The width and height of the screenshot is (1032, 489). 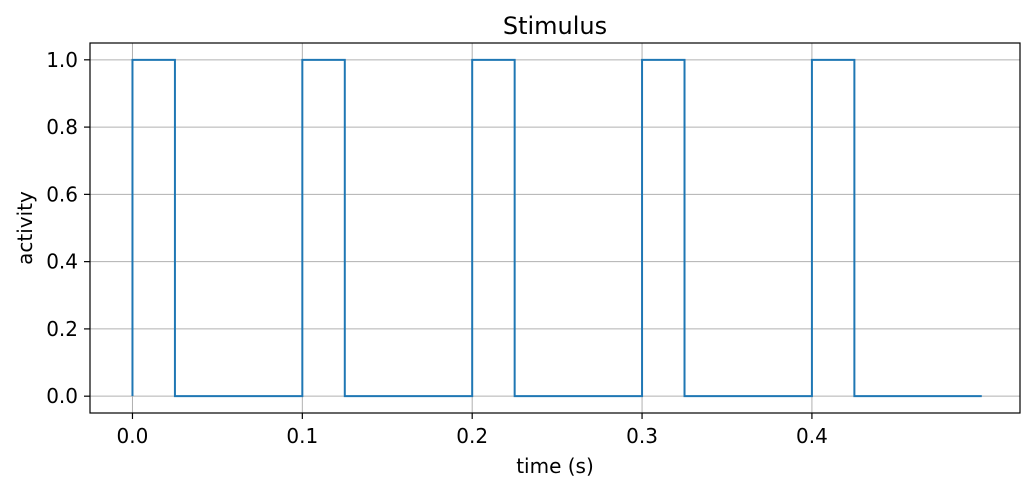 I want to click on y-tick-label: 0.0, so click(x=62, y=396).